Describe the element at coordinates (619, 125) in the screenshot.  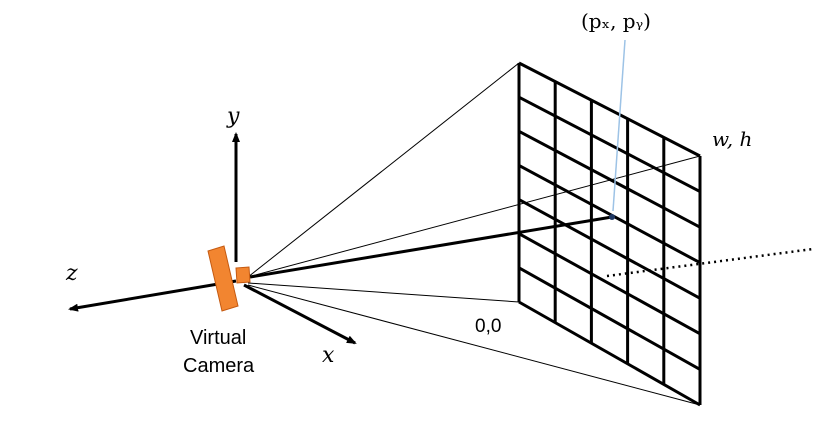
I see `pixel-pointer-line` at that location.